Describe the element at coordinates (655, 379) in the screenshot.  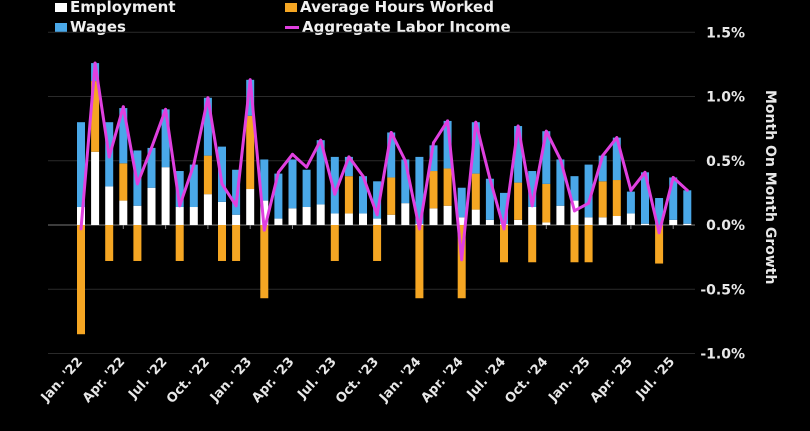
I see `x-tick-label: Jul. '25` at that location.